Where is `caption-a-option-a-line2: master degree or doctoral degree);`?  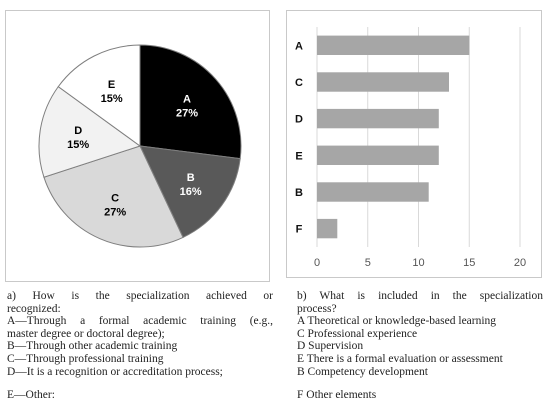
caption-a-option-a-line2: master degree or doctoral degree); is located at coordinates (86, 333).